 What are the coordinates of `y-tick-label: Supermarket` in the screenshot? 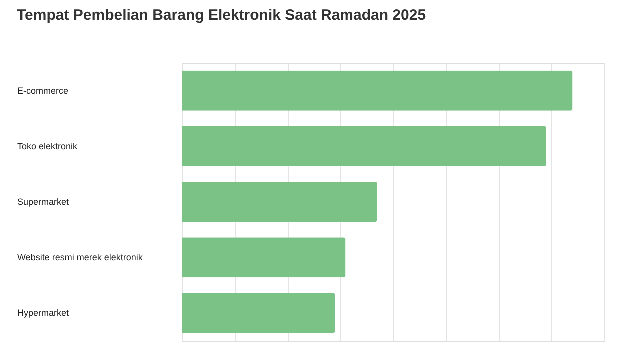 It's located at (44, 202).